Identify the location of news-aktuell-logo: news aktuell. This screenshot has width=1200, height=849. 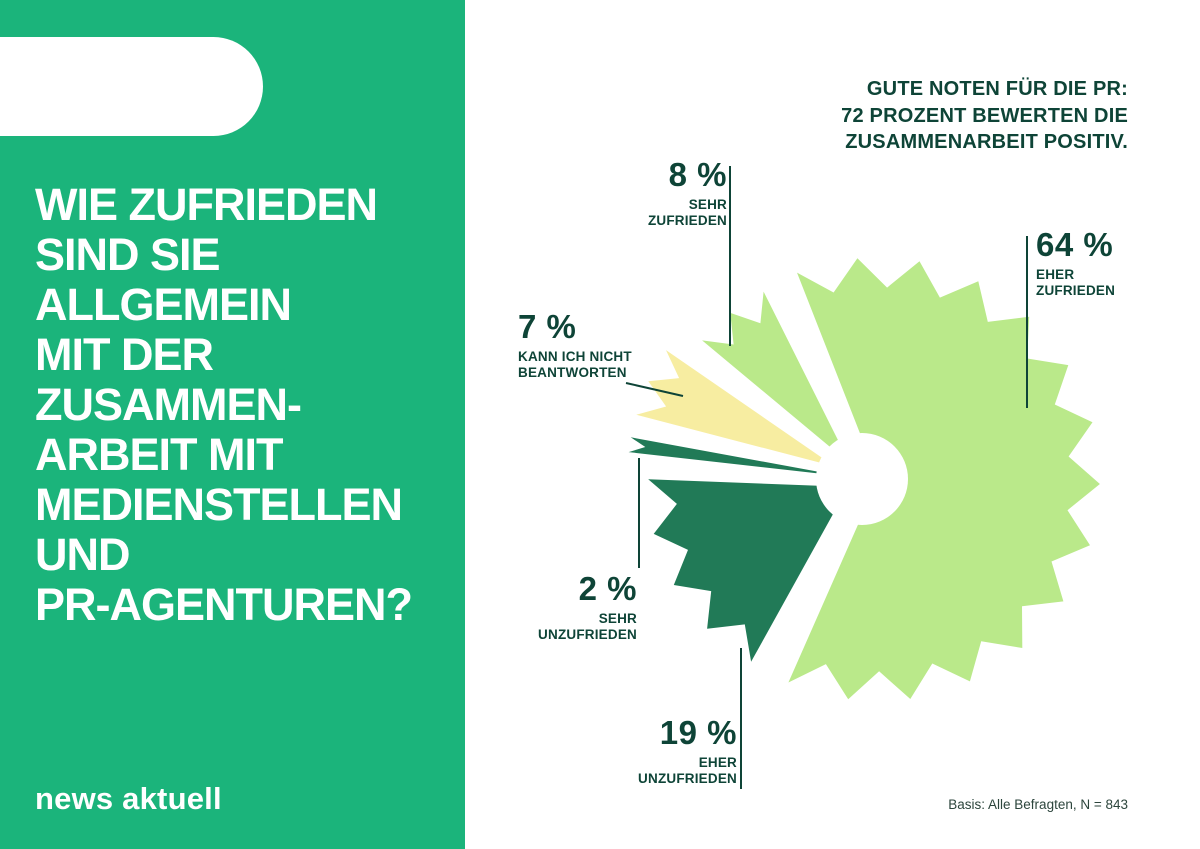
(128, 799).